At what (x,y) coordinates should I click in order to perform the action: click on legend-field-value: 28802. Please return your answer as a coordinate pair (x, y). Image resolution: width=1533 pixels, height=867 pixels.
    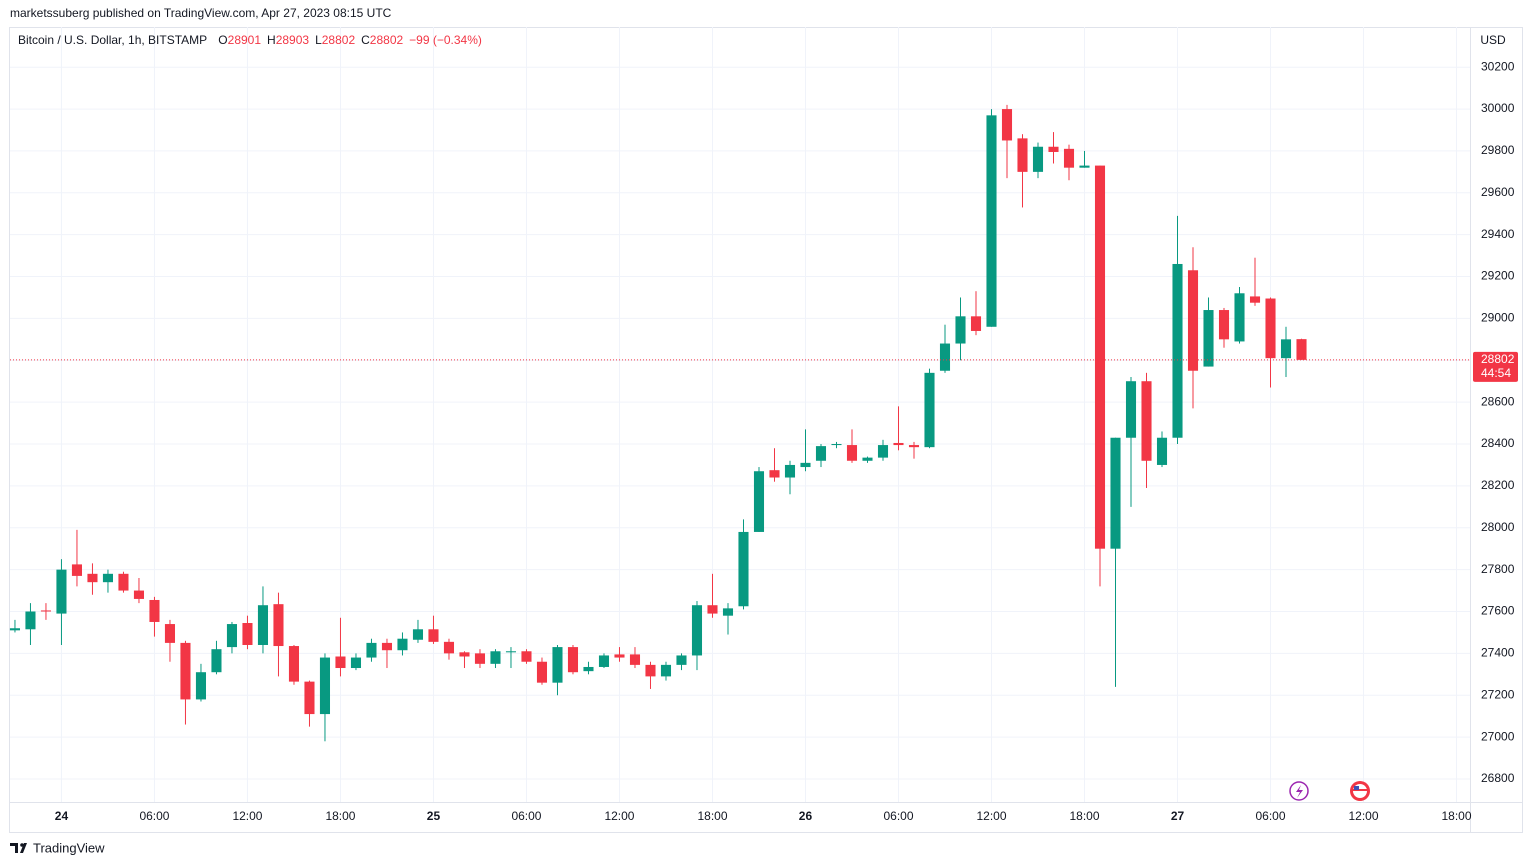
    Looking at the image, I should click on (339, 40).